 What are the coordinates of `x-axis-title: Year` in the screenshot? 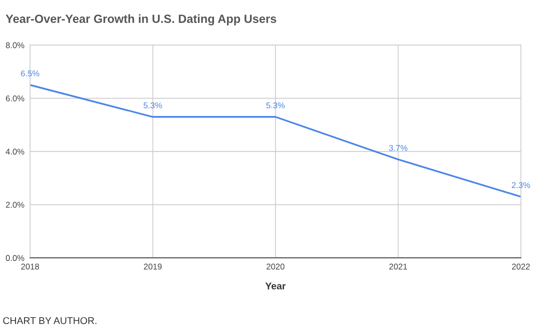 It's located at (275, 286).